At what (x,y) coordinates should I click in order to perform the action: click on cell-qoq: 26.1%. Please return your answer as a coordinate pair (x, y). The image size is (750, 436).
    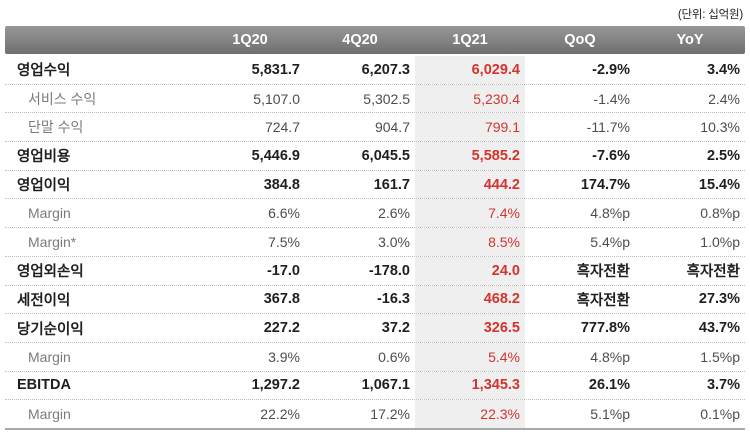
    Looking at the image, I should click on (609, 385).